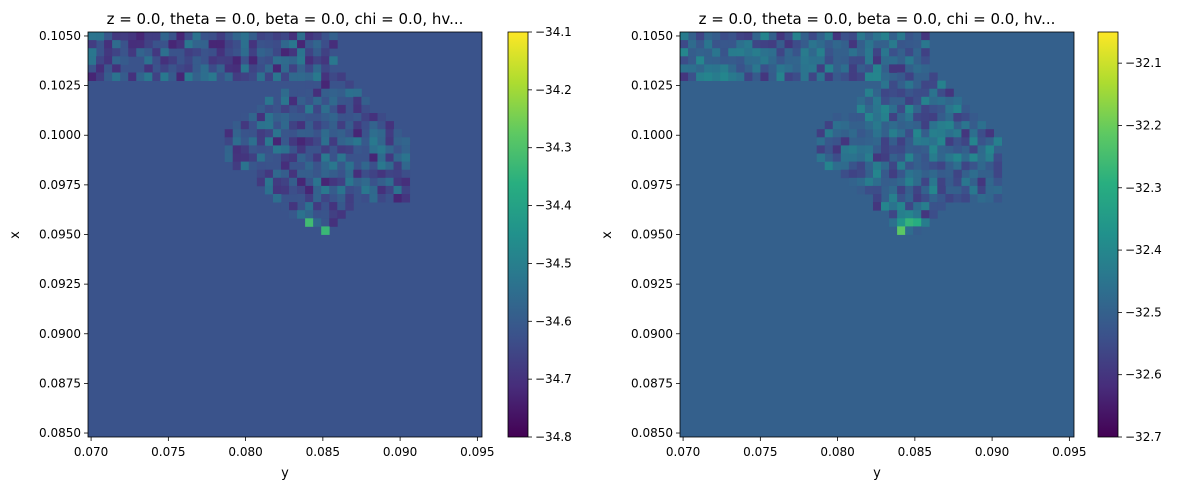 The height and width of the screenshot is (490, 1180). I want to click on colorbar-tick-label: −34.4, so click(553, 206).